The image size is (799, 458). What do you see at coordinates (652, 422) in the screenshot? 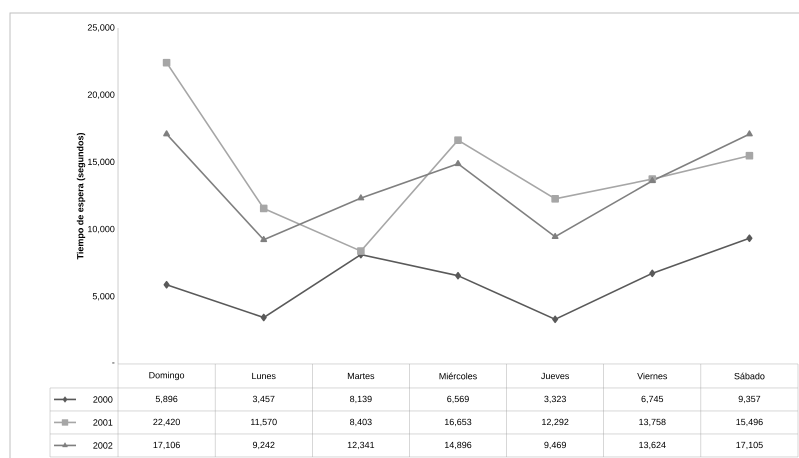
I see `data-label: 13,758` at bounding box center [652, 422].